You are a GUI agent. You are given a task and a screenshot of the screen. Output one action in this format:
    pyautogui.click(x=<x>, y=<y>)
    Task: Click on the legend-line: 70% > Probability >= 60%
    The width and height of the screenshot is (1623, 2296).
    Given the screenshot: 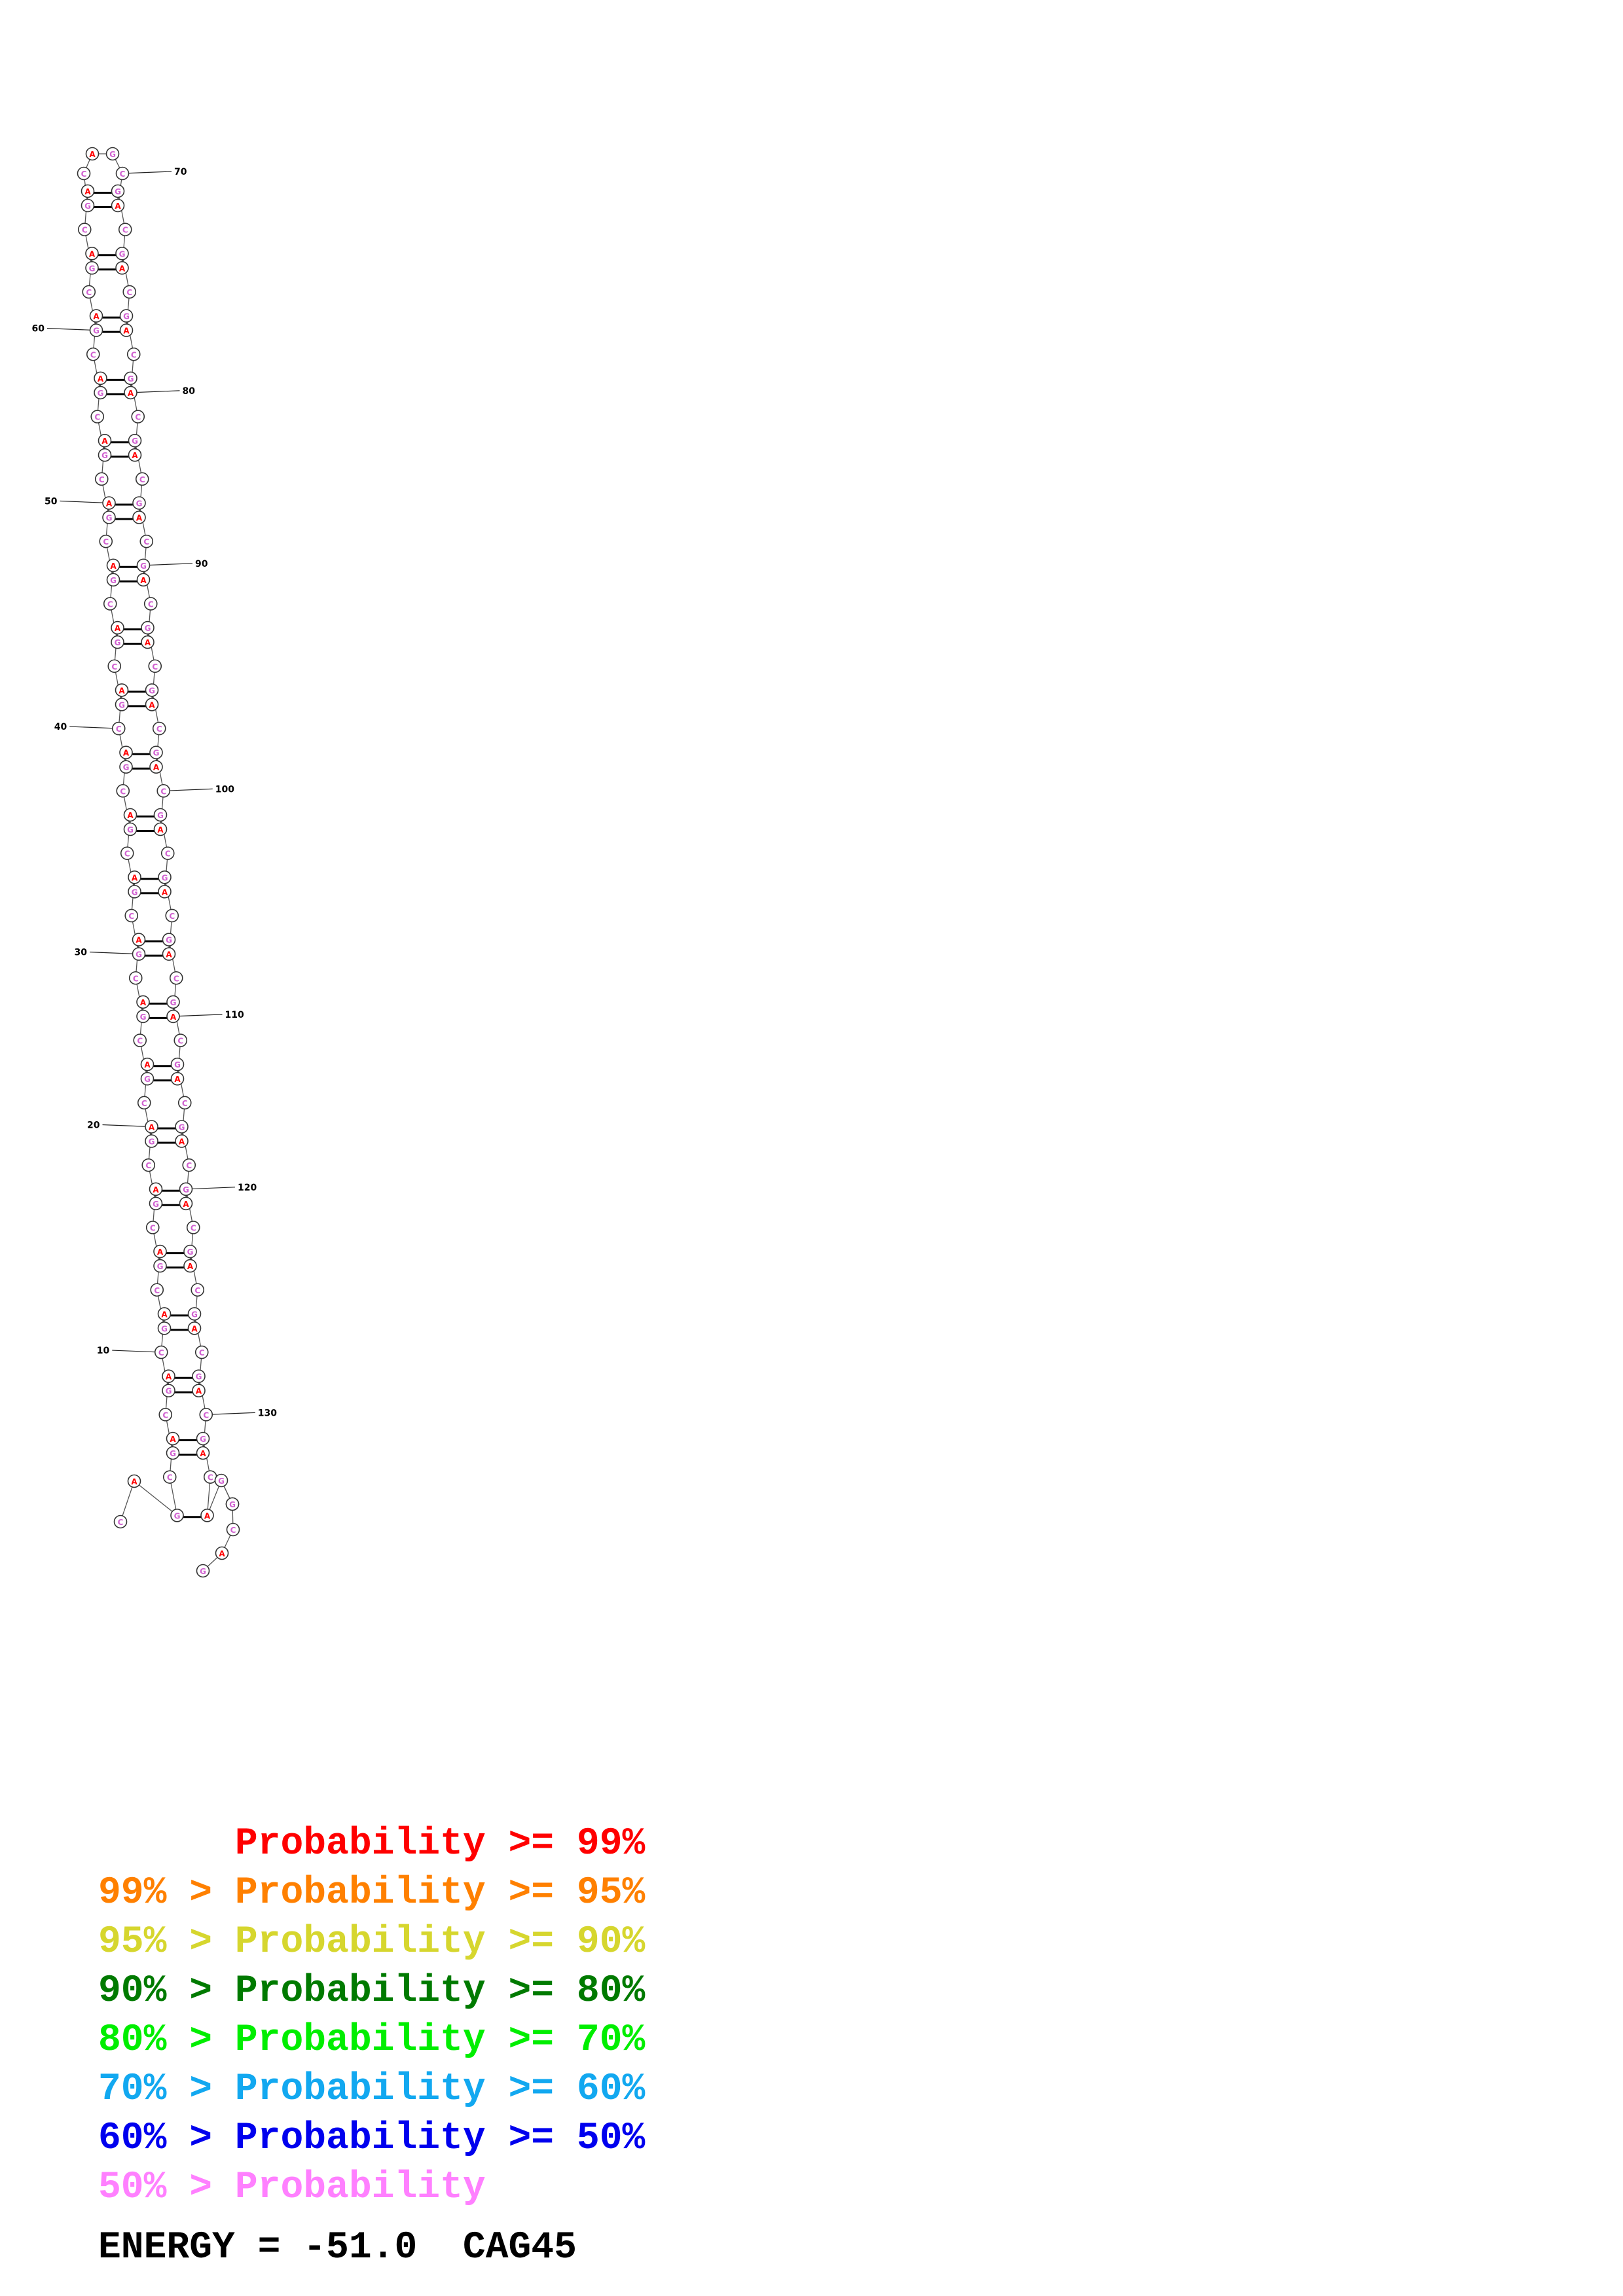 What is the action you would take?
    pyautogui.click(x=372, y=2089)
    